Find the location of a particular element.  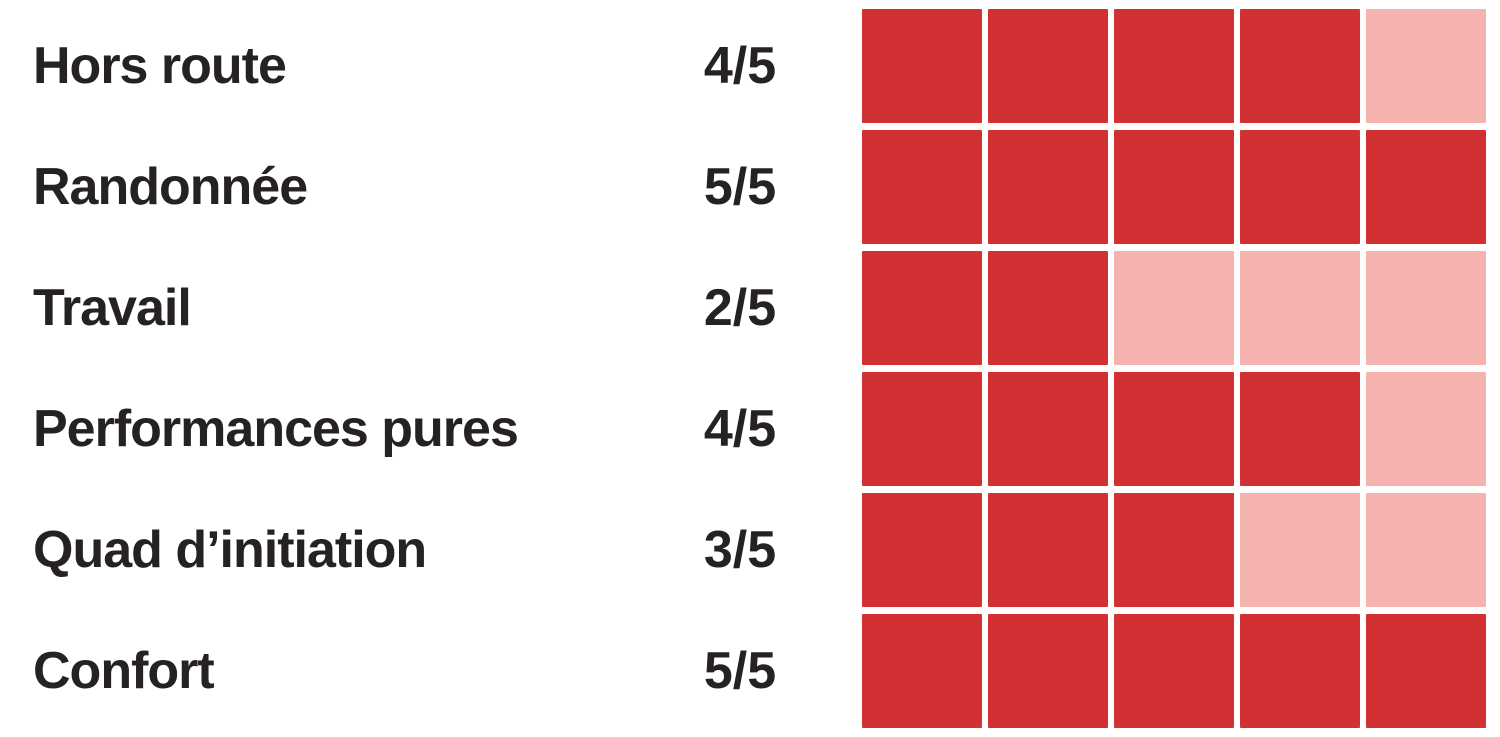

rating-label: Hors route is located at coordinates (160, 66).